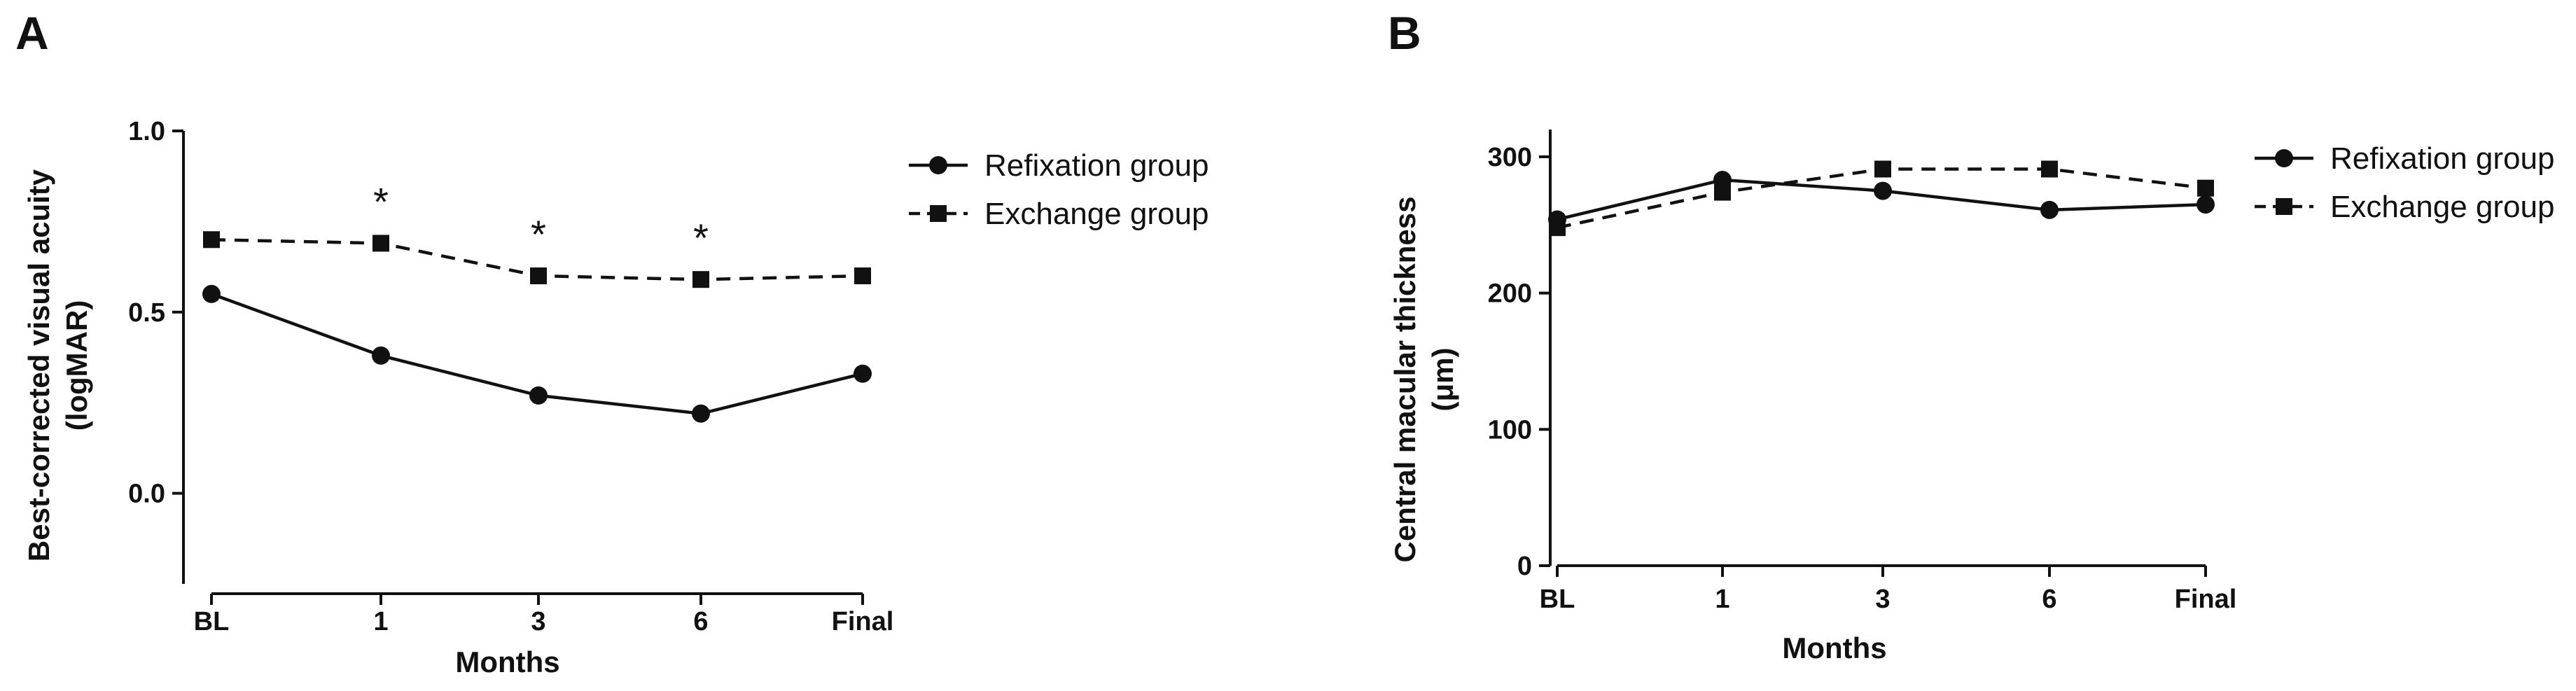  I want to click on a-x-tick-label: 3, so click(538, 621).